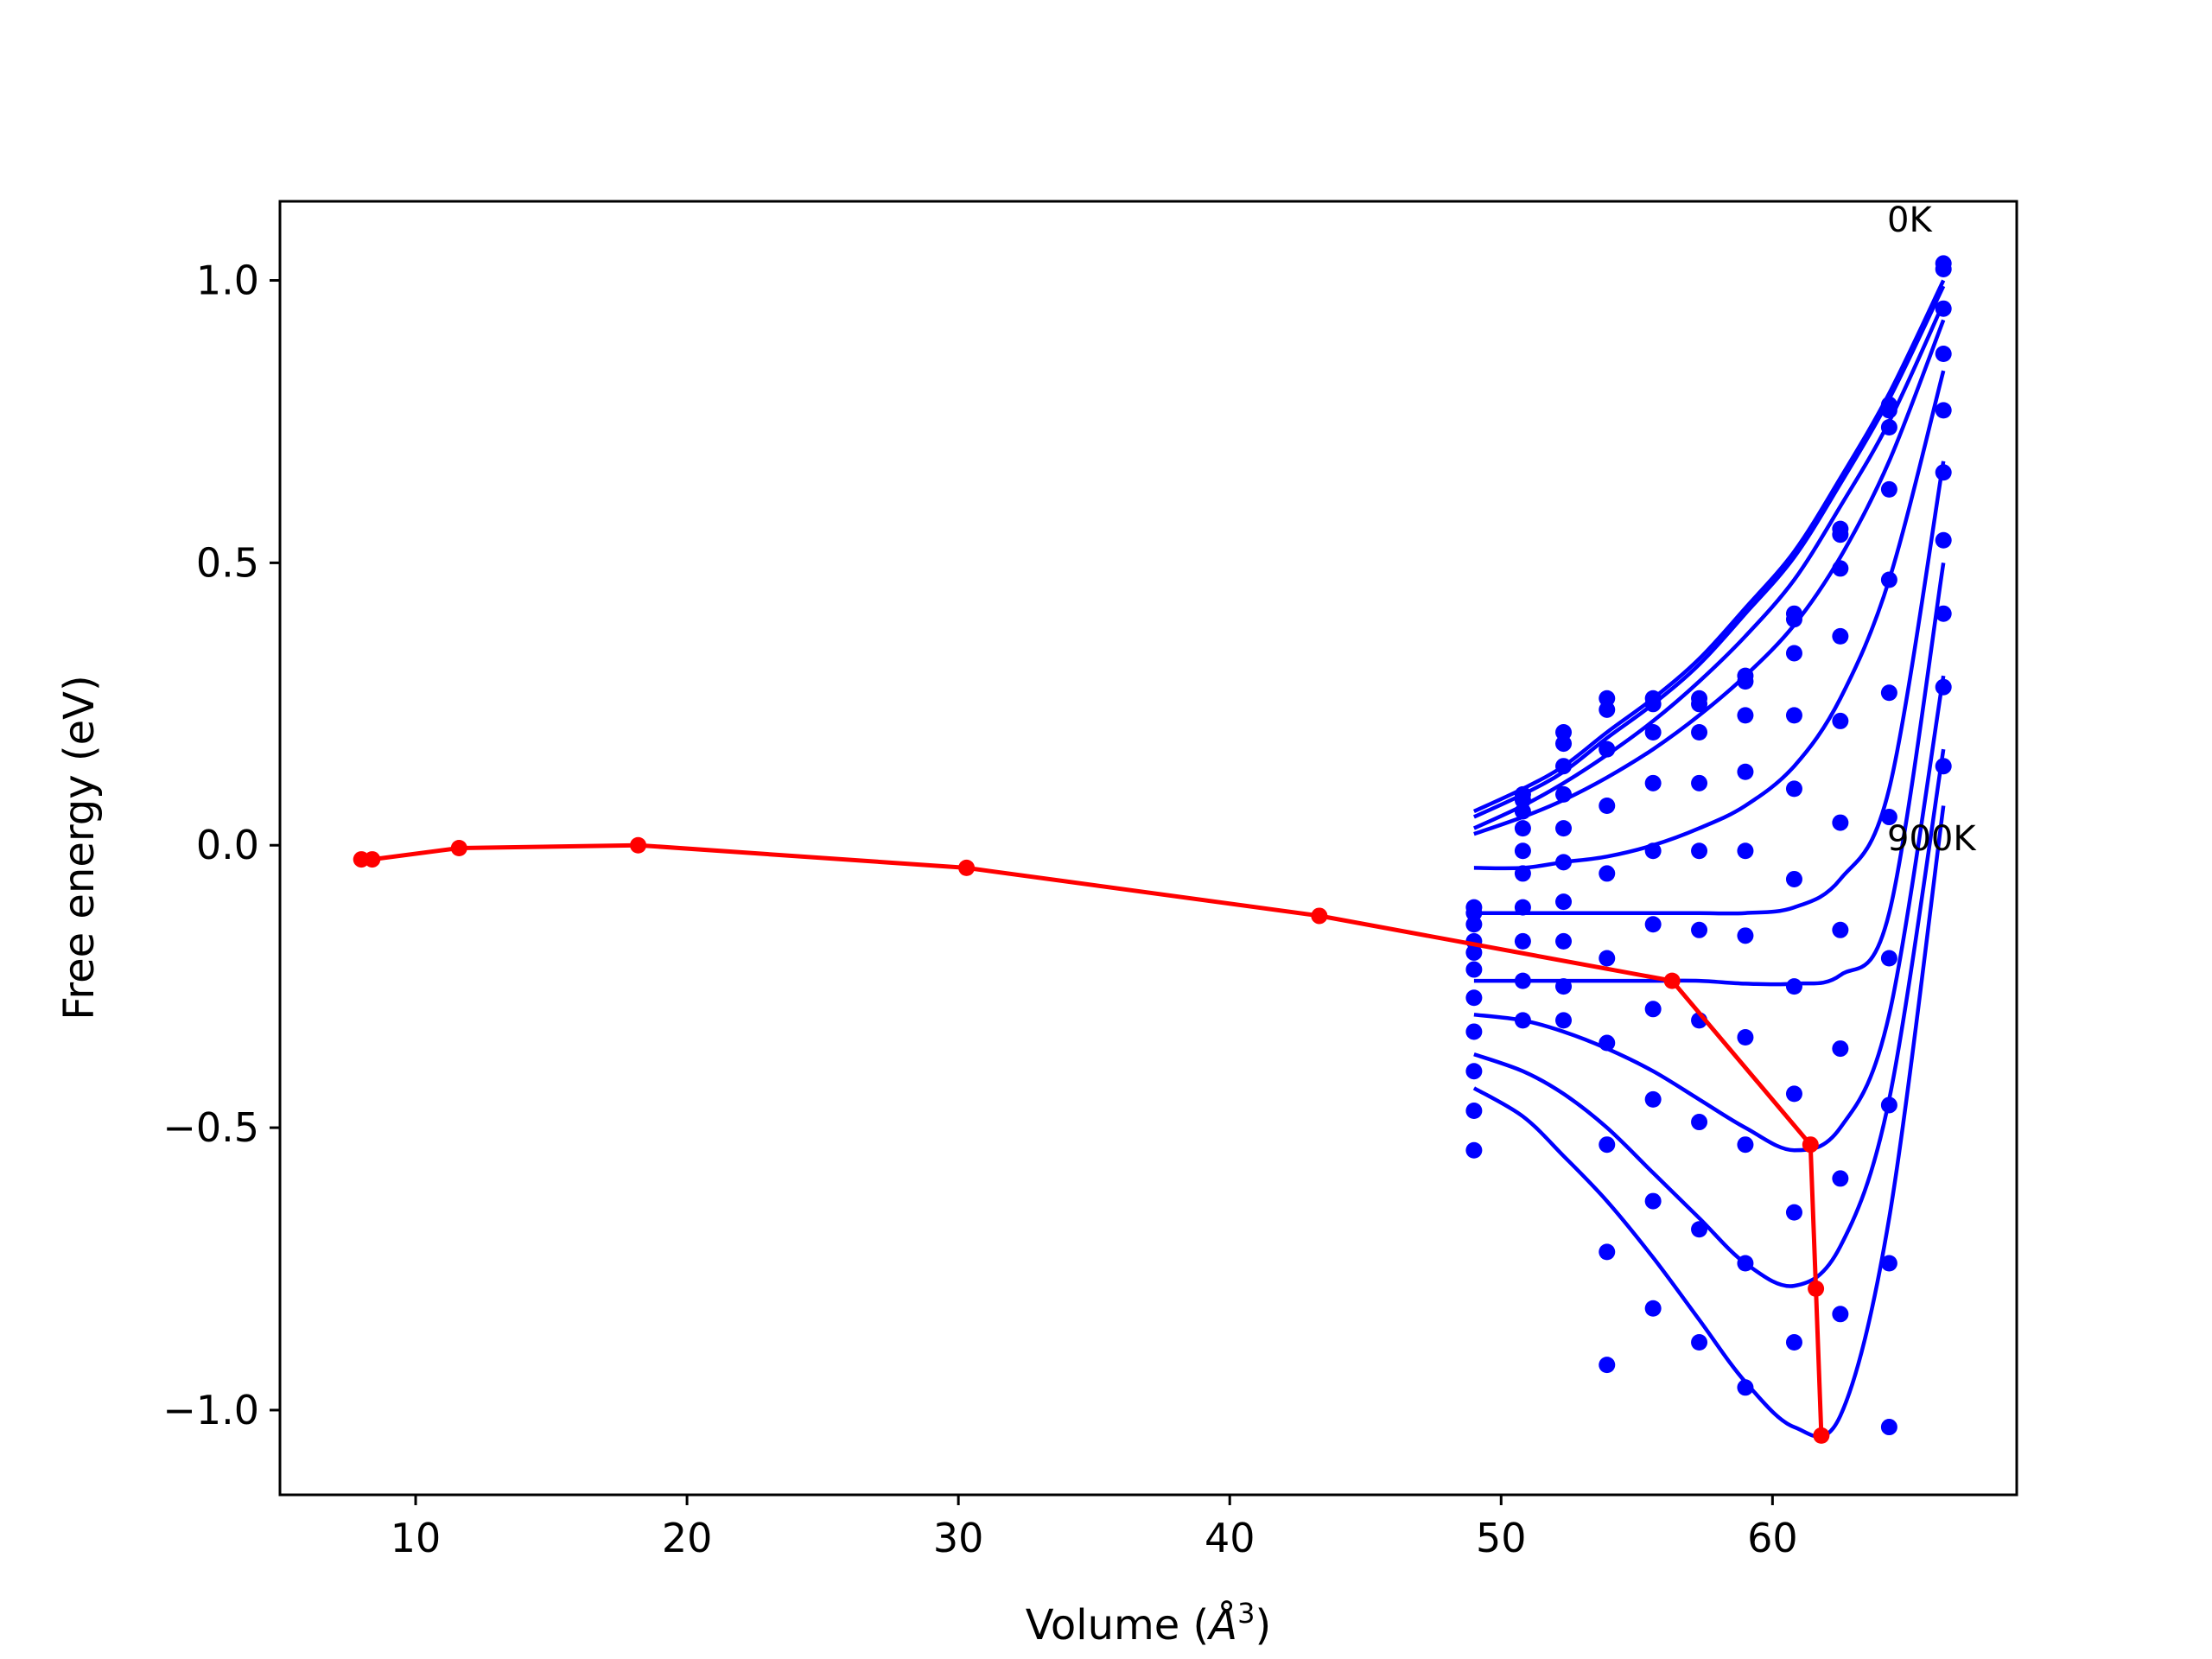  What do you see at coordinates (959, 1538) in the screenshot?
I see `x-tick-label: 30` at bounding box center [959, 1538].